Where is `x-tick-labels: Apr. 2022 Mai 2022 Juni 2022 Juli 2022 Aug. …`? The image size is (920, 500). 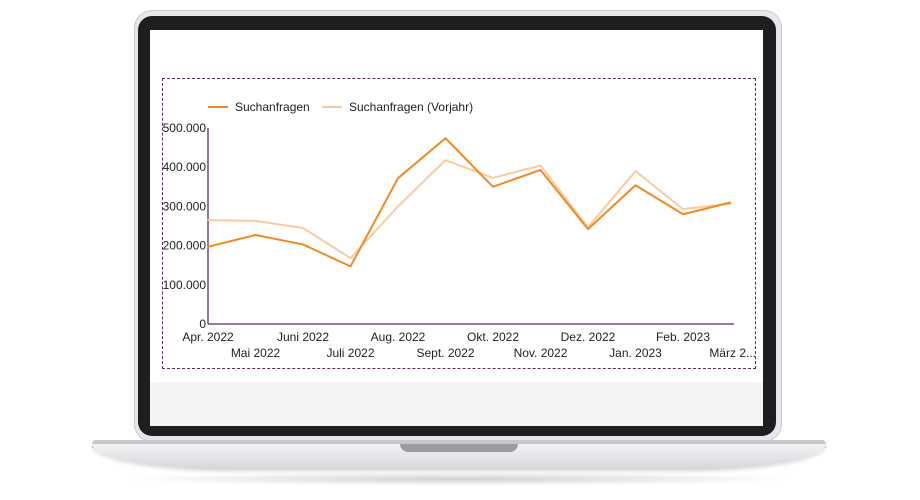
x-tick-labels: Apr. 2022 Mai 2022 Juni 2022 Juli 2022 Aug. … is located at coordinates (469, 345).